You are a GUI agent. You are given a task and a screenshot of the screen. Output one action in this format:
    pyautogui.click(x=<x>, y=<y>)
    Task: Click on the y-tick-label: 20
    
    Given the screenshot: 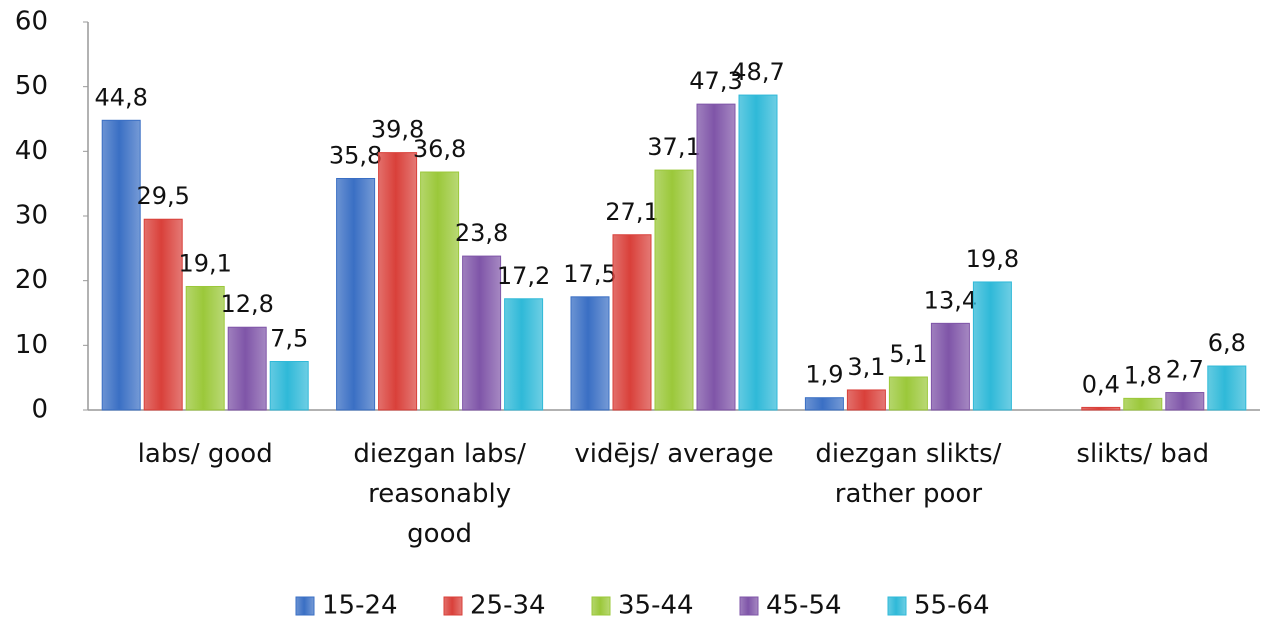 What is the action you would take?
    pyautogui.click(x=31, y=280)
    